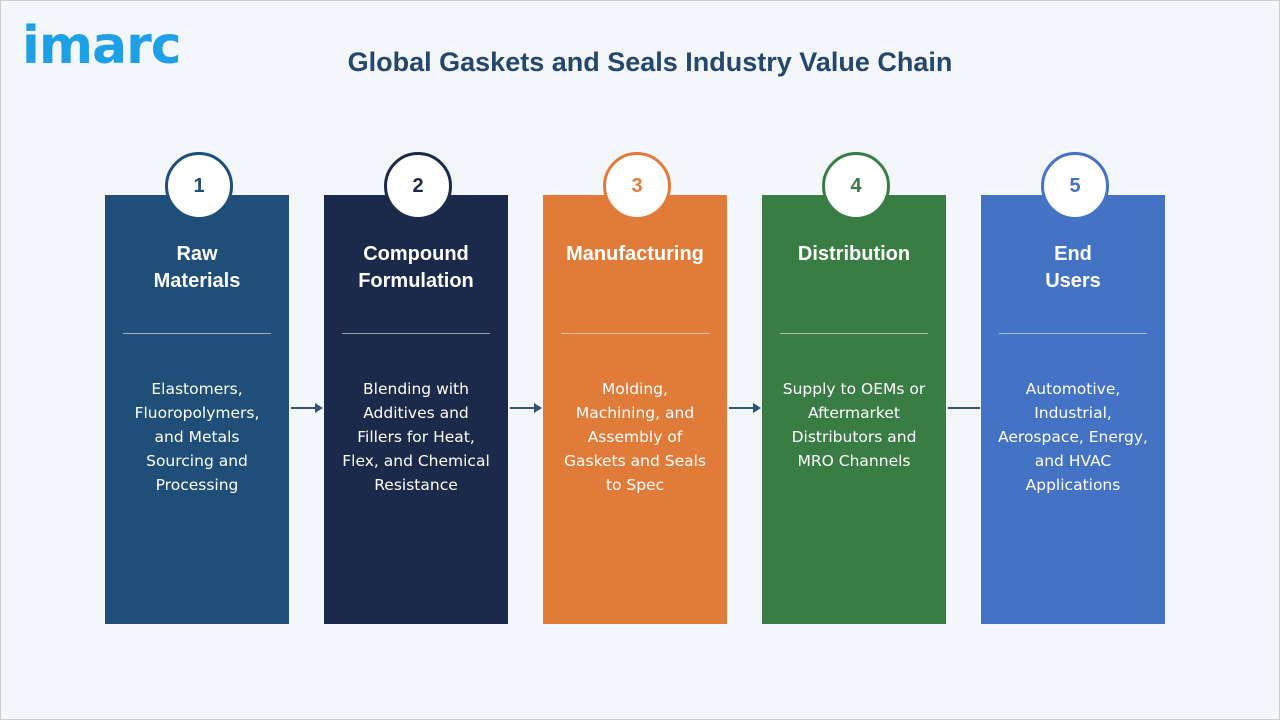  I want to click on stage-title: End Users, so click(1073, 267).